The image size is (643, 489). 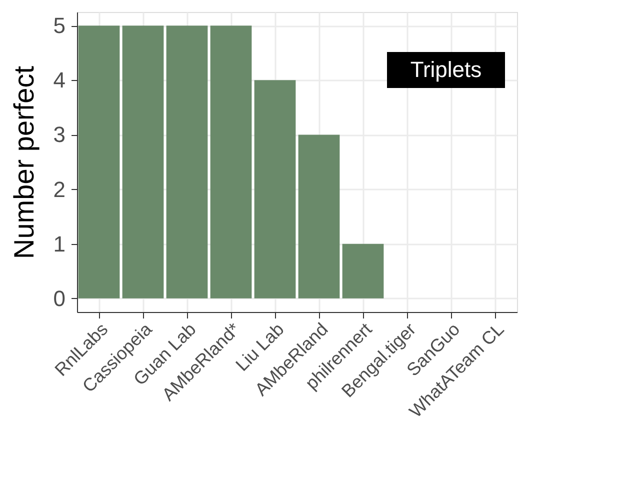 What do you see at coordinates (59, 243) in the screenshot?
I see `y-tick-label: 1` at bounding box center [59, 243].